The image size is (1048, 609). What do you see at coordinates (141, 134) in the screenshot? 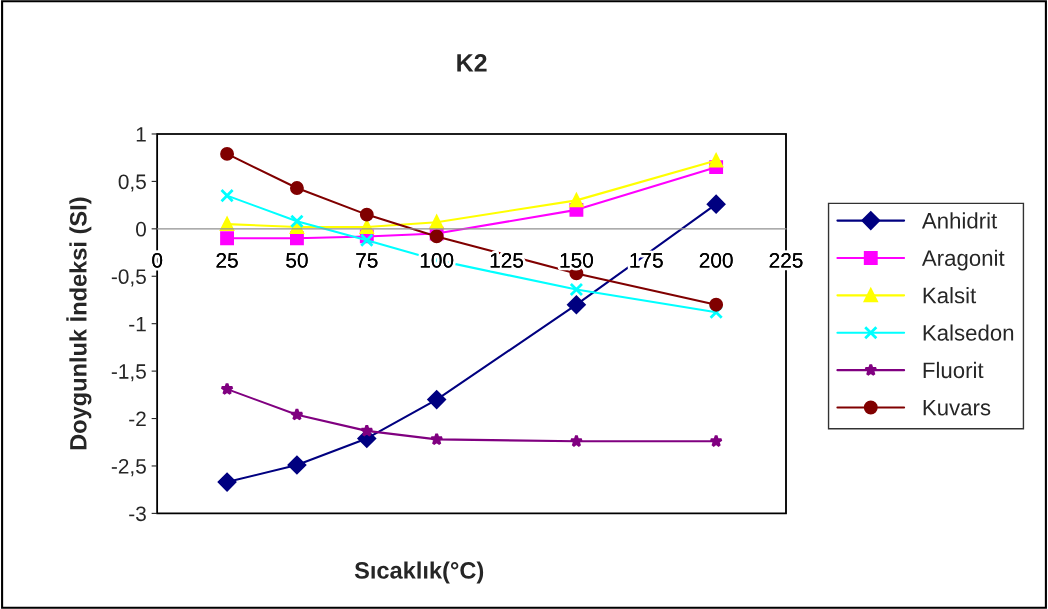
I see `y-tick-label: 1` at bounding box center [141, 134].